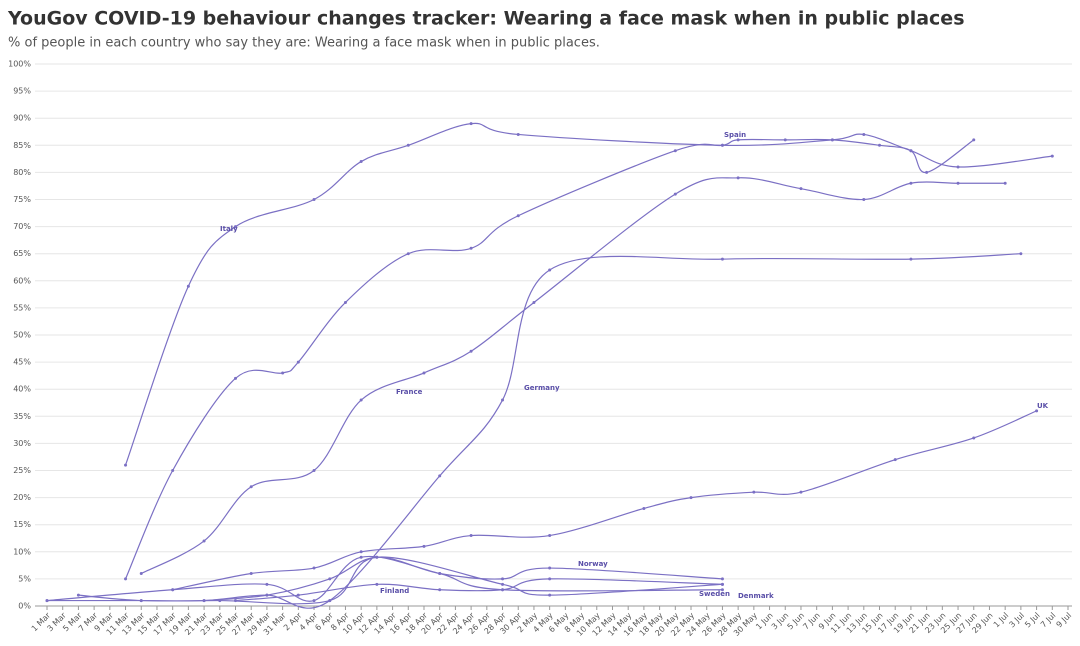 This screenshot has width=1080, height=646. I want to click on x-tick-label: 1 Jun, so click(764, 621).